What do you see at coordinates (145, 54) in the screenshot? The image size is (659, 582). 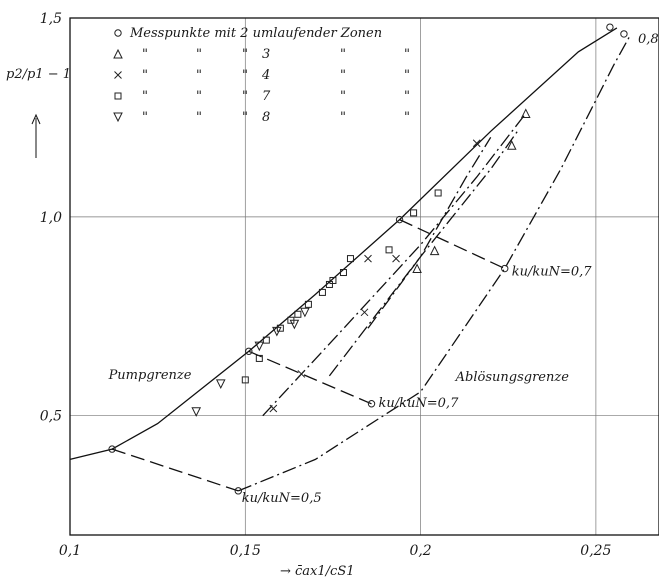 I see `legend-entry-3-0: "` at bounding box center [145, 54].